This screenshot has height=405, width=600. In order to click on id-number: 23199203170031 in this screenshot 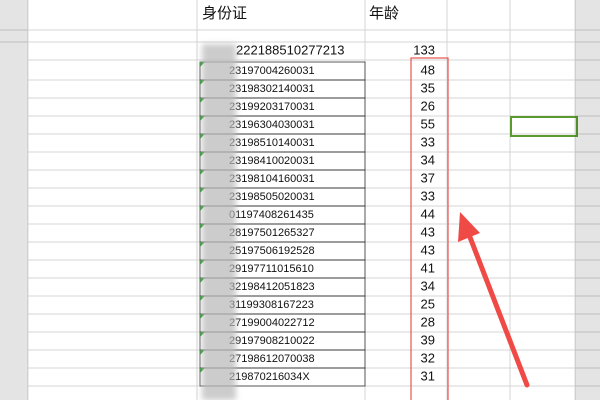, I will do `click(272, 107)`.